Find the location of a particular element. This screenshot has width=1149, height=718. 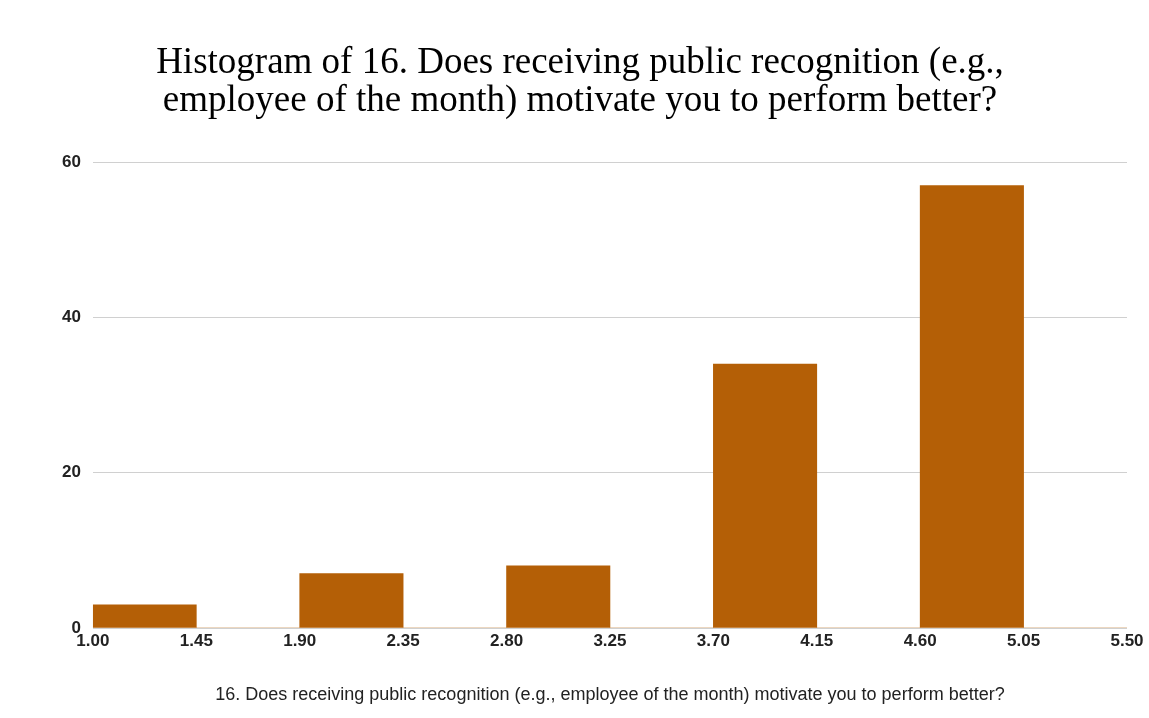

x-tick-label: 4.15 is located at coordinates (817, 640).